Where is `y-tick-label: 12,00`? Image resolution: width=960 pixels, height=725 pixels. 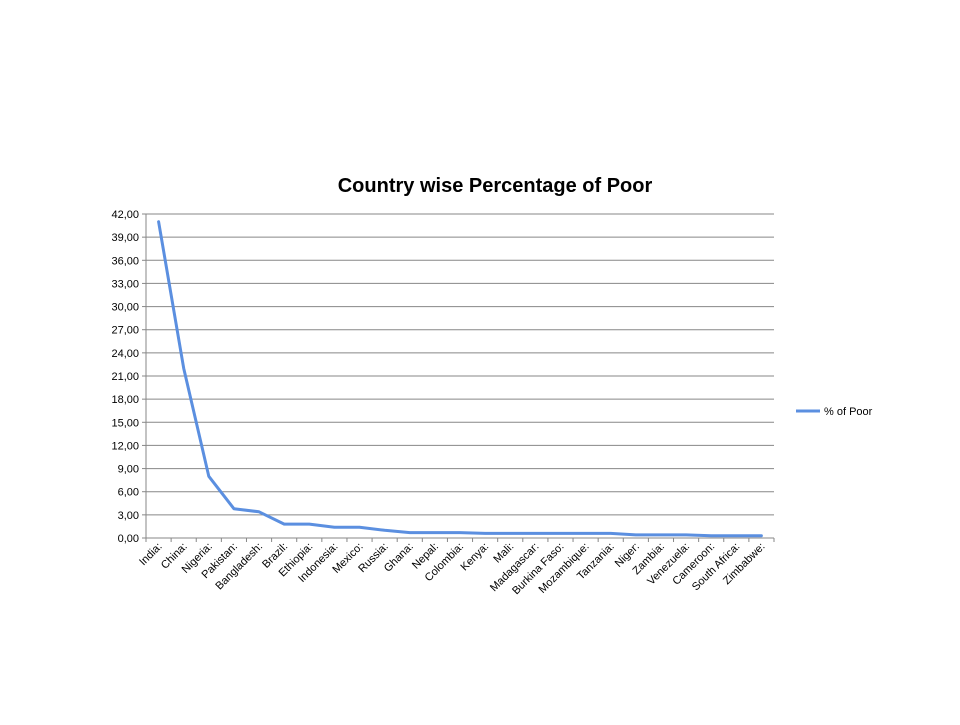 y-tick-label: 12,00 is located at coordinates (125, 446).